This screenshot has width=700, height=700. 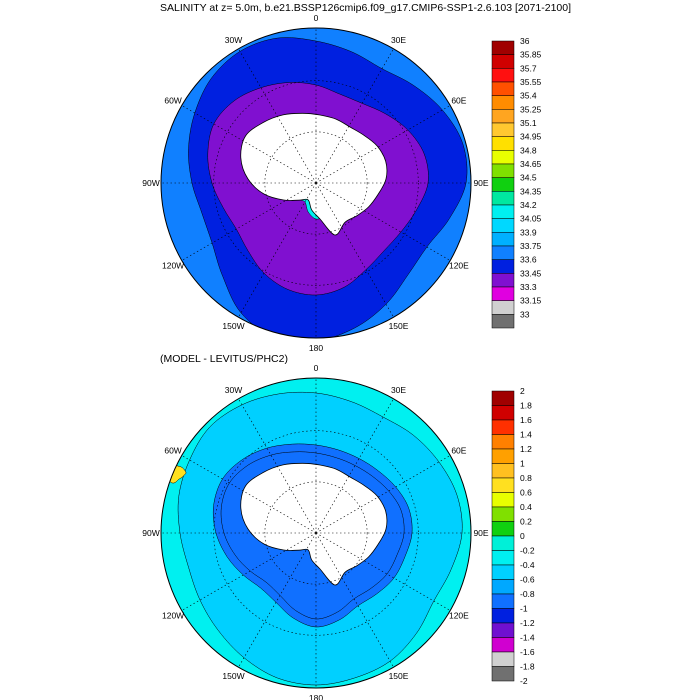 What do you see at coordinates (526, 478) in the screenshot?
I see `colorbar-label: 0.8` at bounding box center [526, 478].